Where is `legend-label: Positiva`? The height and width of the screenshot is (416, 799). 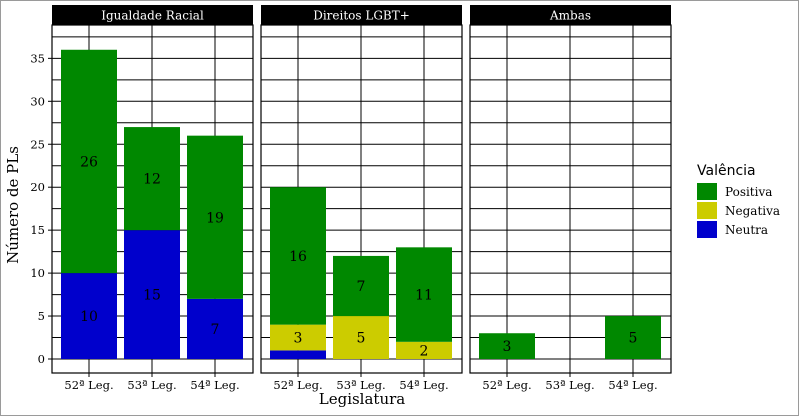
legend-label: Positiva is located at coordinates (748, 192).